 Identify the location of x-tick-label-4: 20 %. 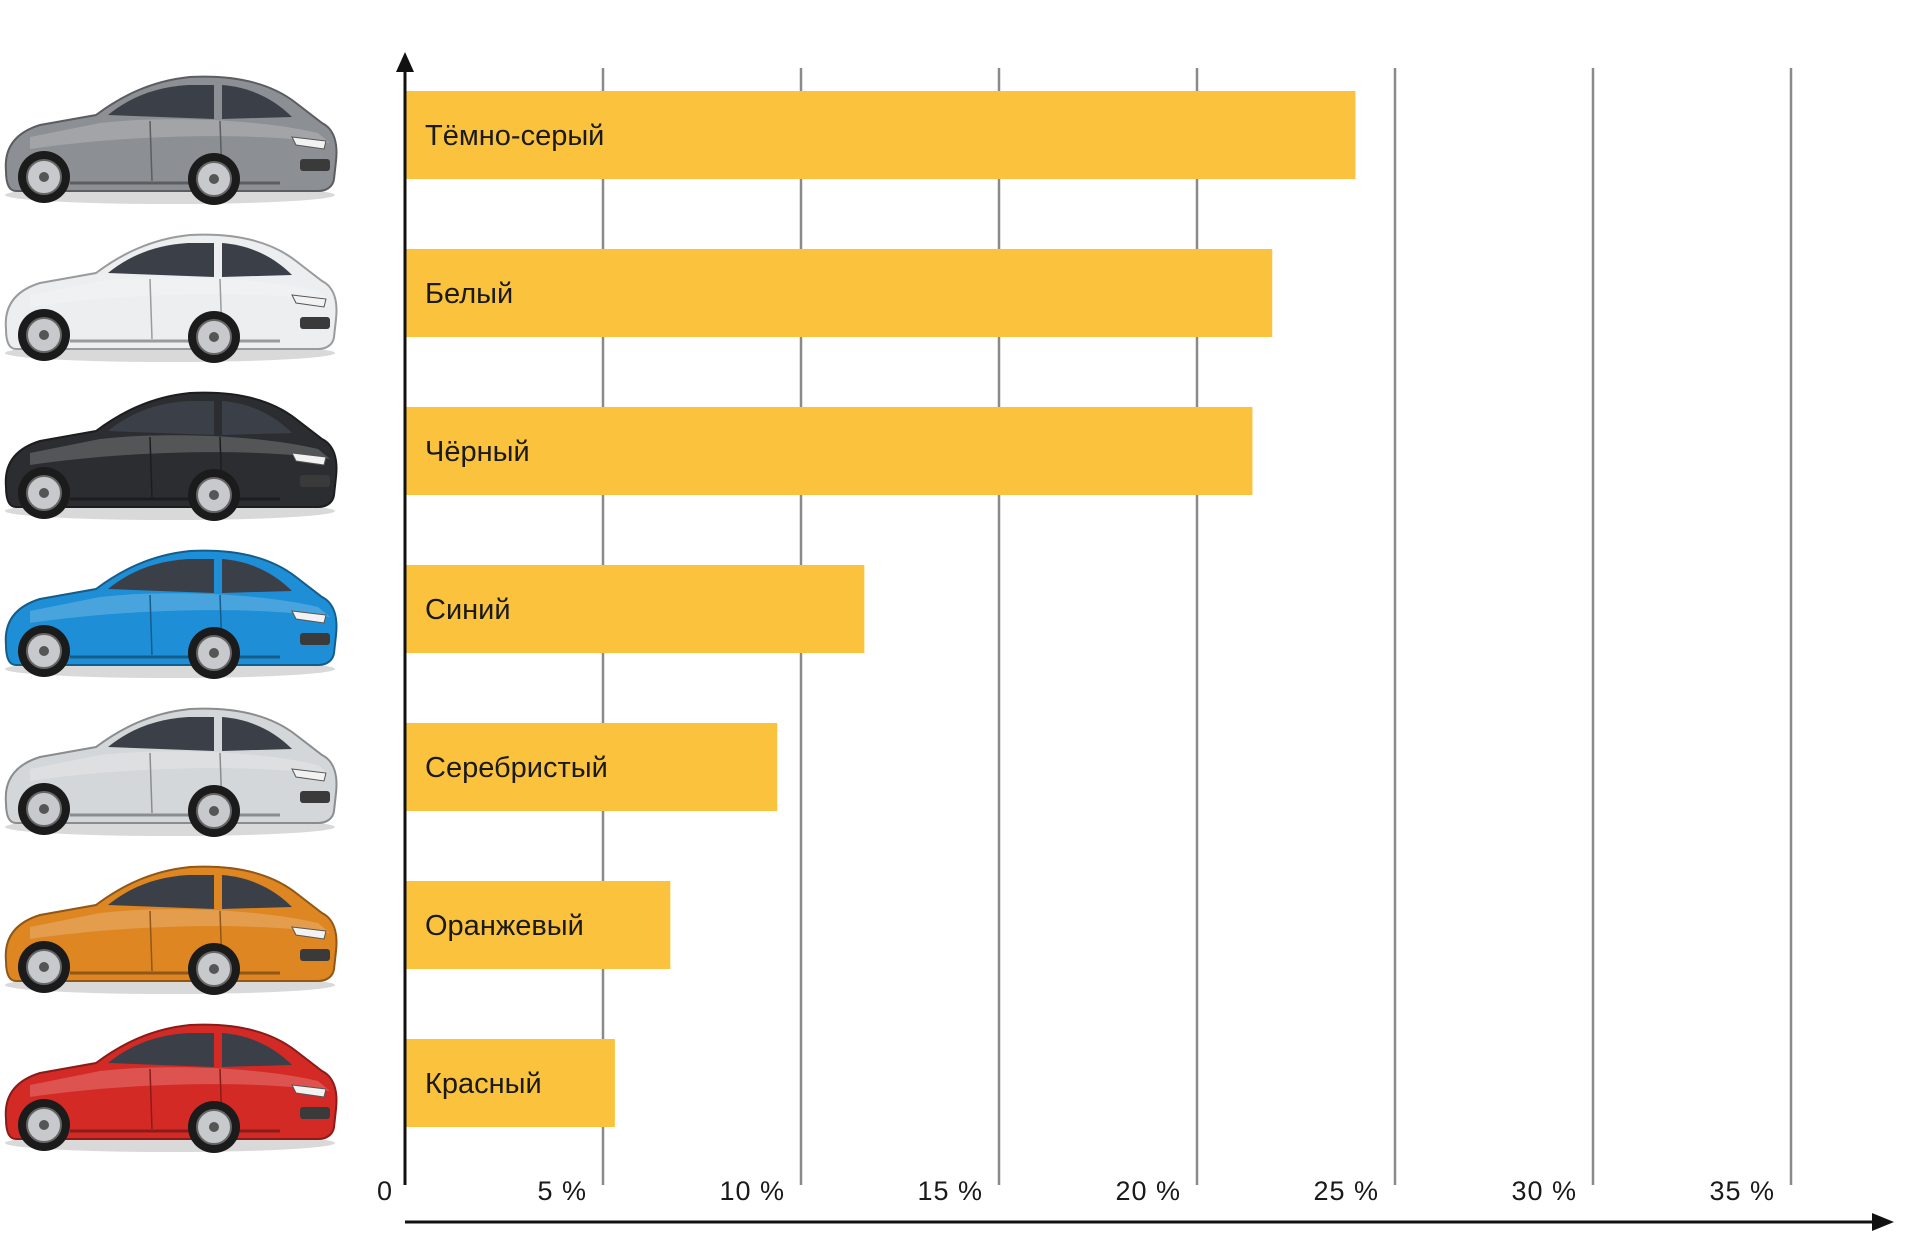
(1148, 1191).